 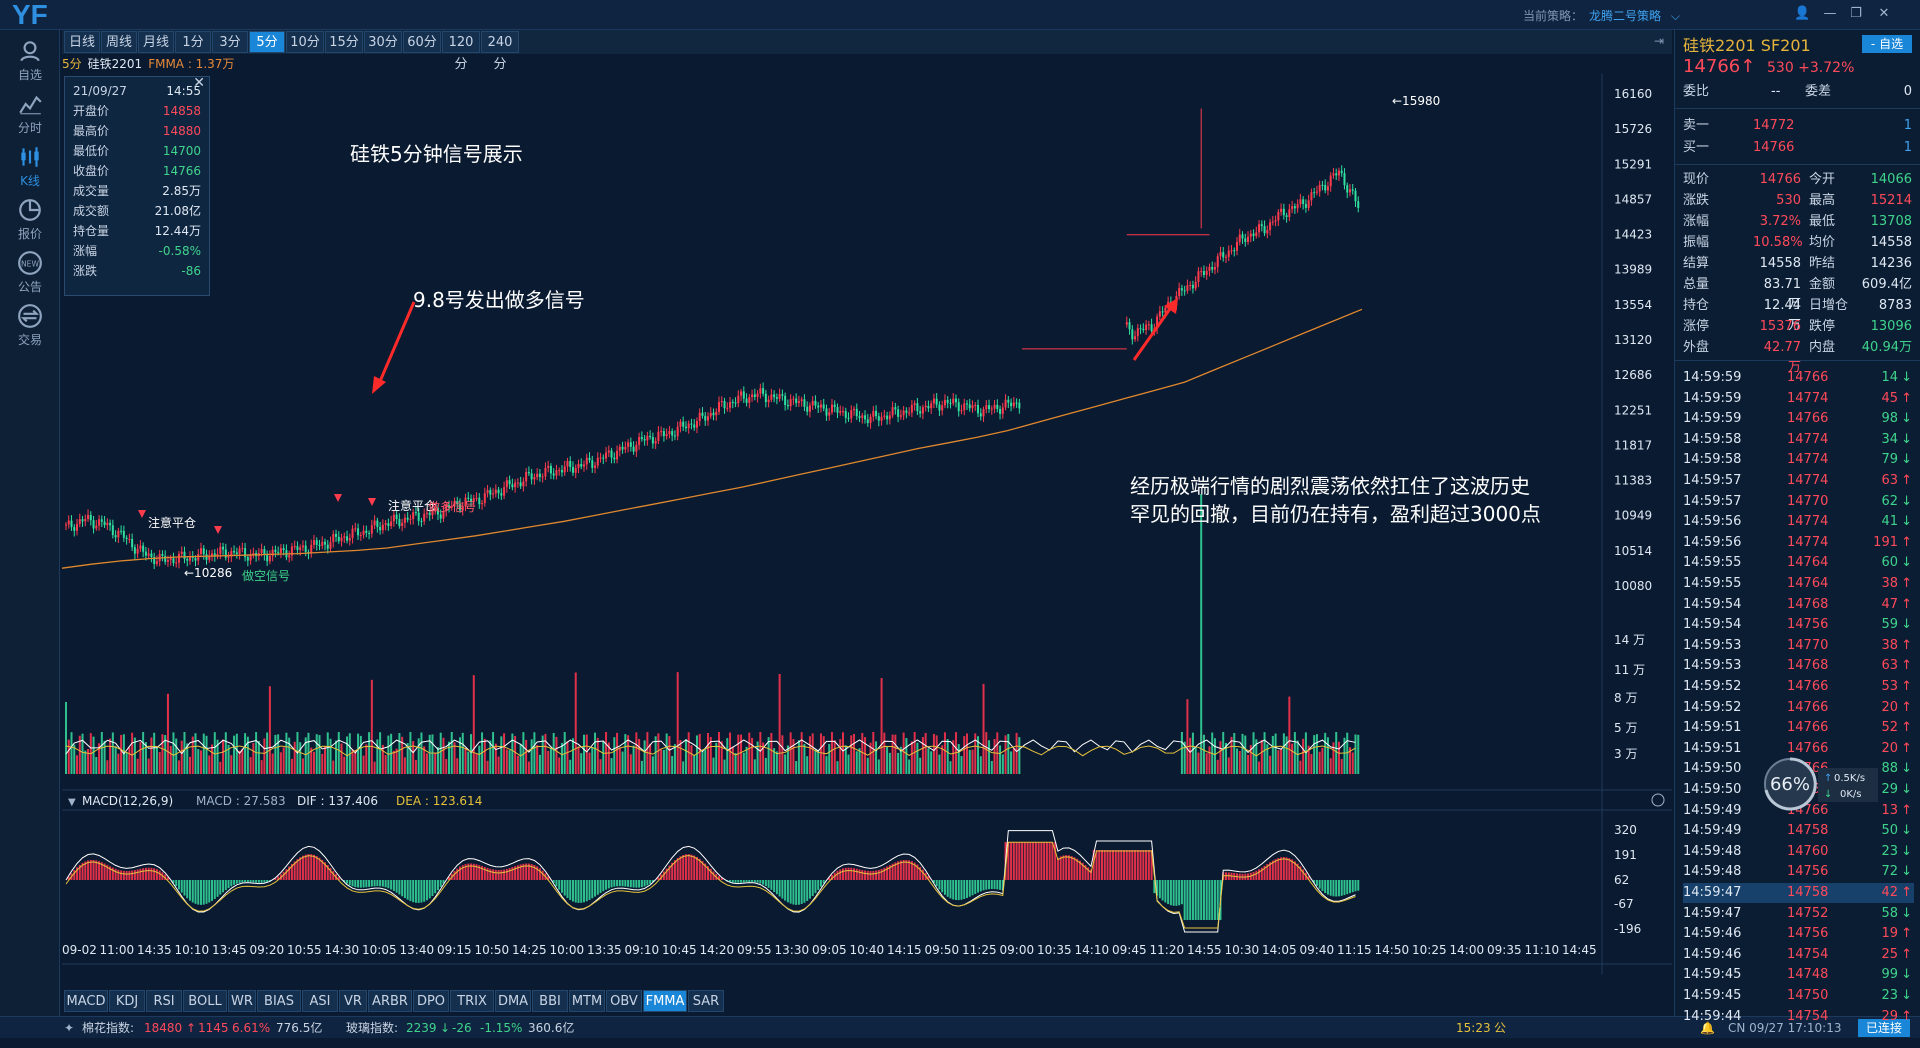 What do you see at coordinates (1798, 666) in the screenshot?
I see `tick-row: 14:59:53 14768 63 ↑` at bounding box center [1798, 666].